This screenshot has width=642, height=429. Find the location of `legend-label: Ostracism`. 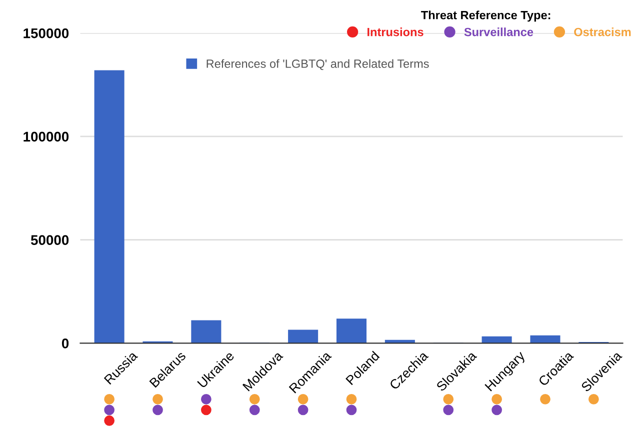

legend-label: Ostracism is located at coordinates (602, 32).